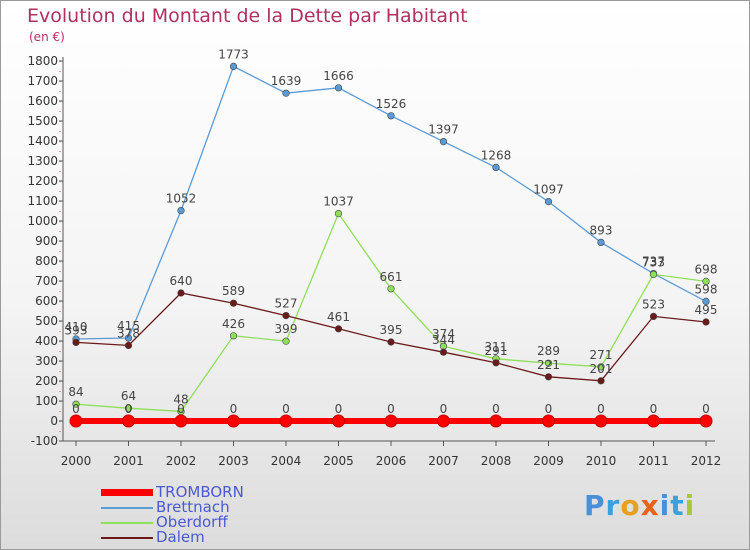 This screenshot has height=550, width=750. Describe the element at coordinates (391, 104) in the screenshot. I see `brettnach-data-label: 1526` at that location.